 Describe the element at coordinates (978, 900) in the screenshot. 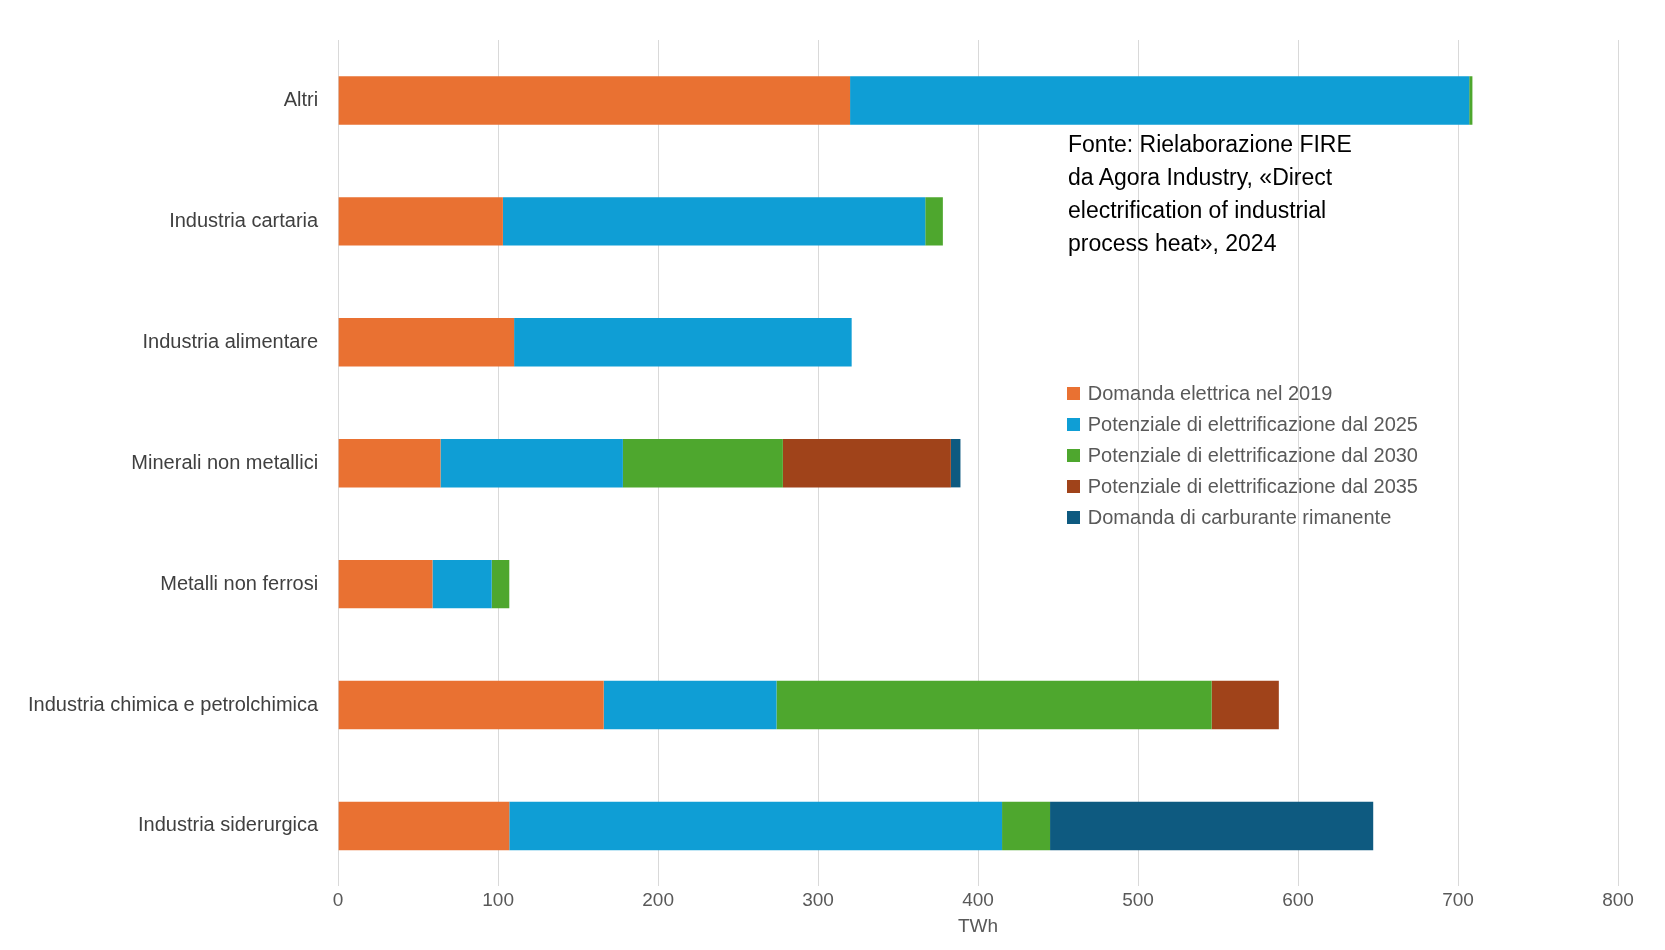

I see `x-tick-label: 400` at that location.